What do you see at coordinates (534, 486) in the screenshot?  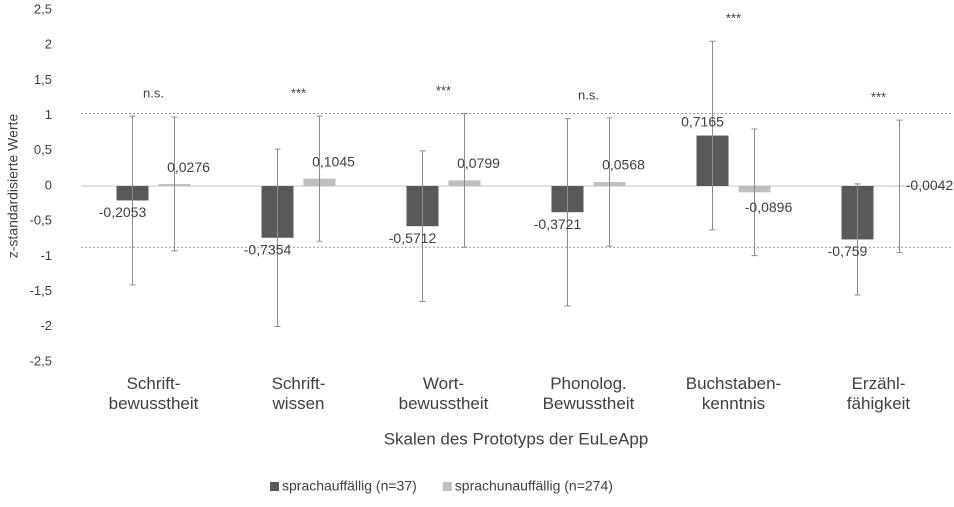 I see `legend-label: sprachunauffällig (n=274)` at bounding box center [534, 486].